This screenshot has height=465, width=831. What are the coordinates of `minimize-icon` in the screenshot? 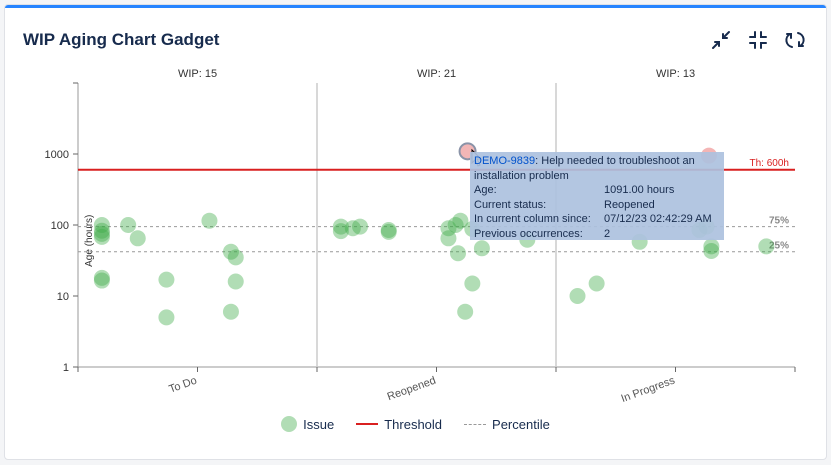 It's located at (721, 40).